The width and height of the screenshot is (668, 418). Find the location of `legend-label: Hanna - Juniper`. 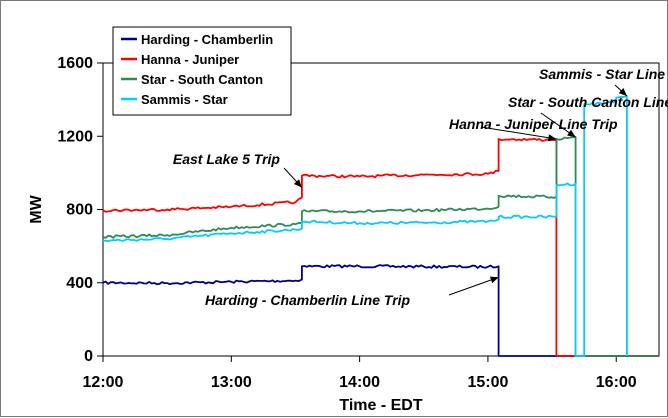

legend-label: Hanna - Juniper is located at coordinates (190, 59).